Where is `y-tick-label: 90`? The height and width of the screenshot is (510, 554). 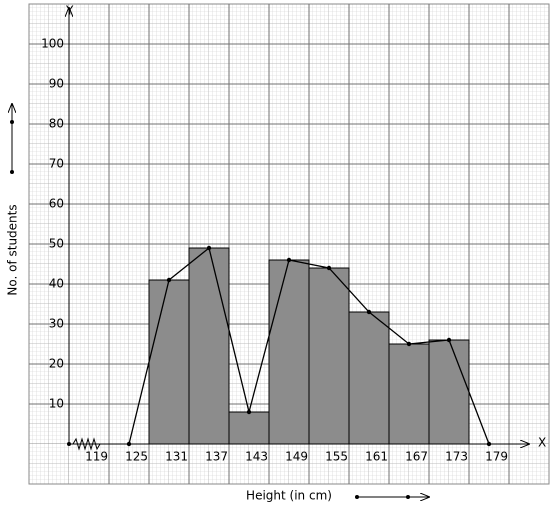
y-tick-label: 90 is located at coordinates (56, 84).